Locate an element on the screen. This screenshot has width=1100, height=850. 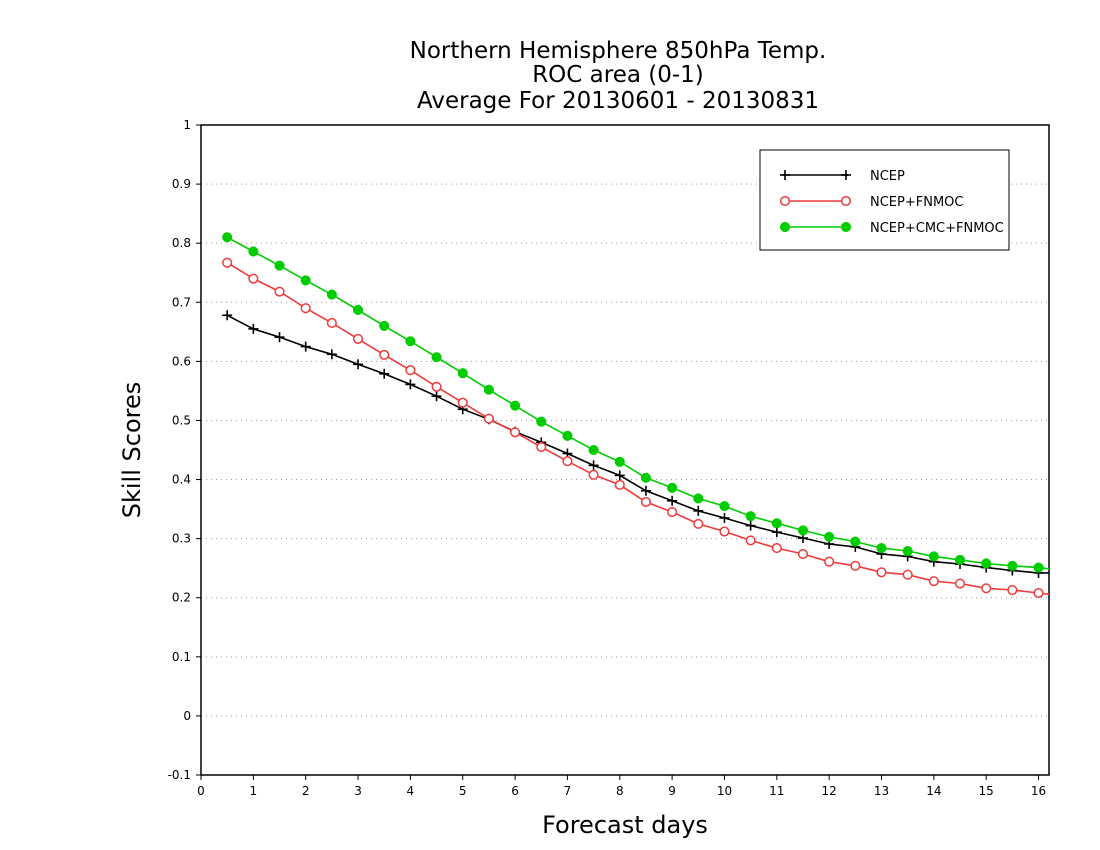
chart-title-line-2: ROC area (0-1) is located at coordinates (618, 75).